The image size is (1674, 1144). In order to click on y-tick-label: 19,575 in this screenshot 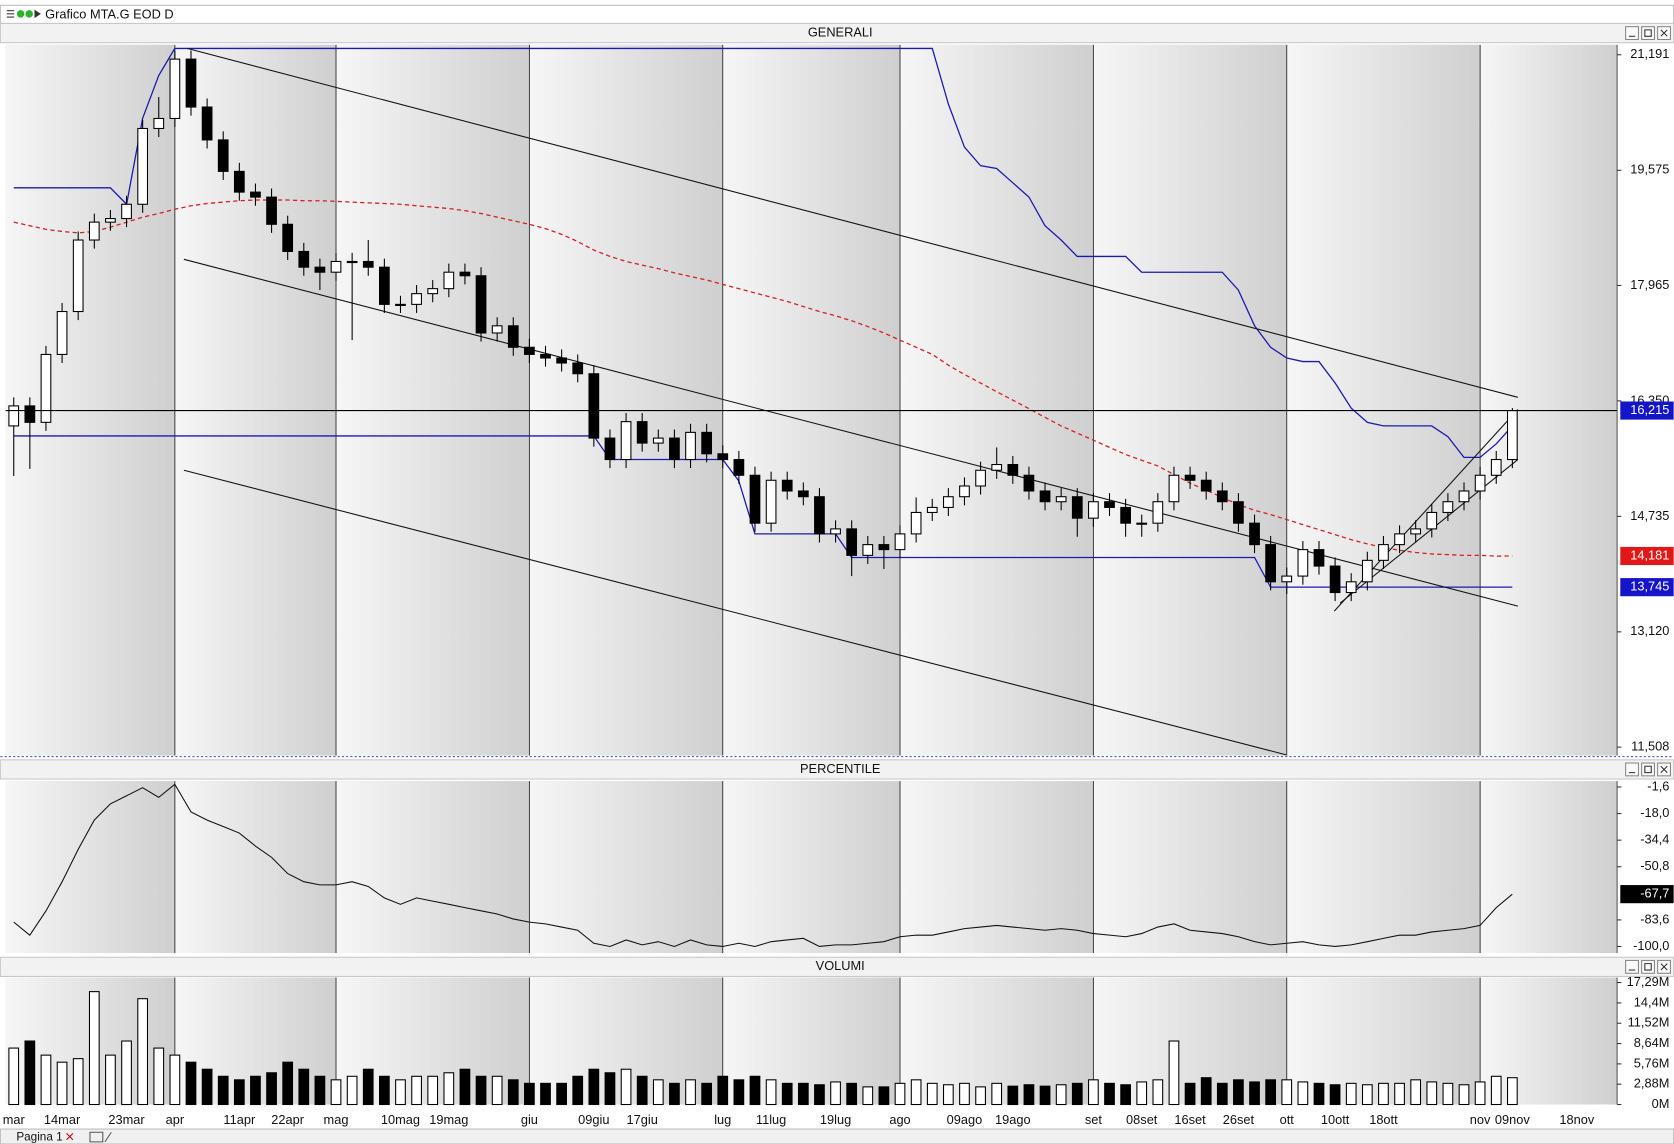, I will do `click(1649, 169)`.